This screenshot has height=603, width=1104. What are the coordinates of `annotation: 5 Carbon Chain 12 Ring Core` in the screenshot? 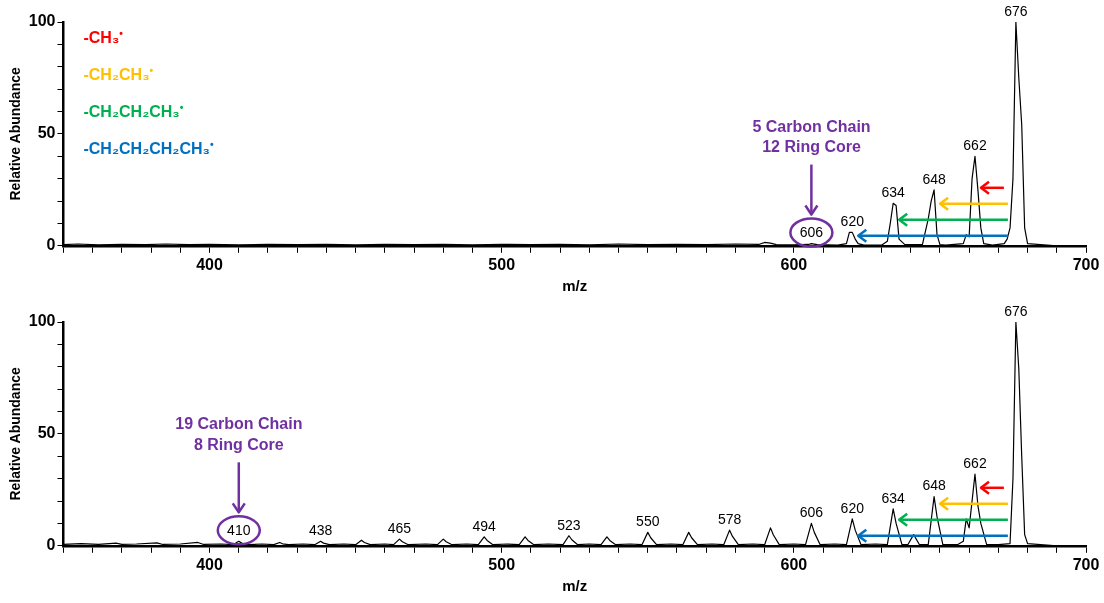 It's located at (811, 137).